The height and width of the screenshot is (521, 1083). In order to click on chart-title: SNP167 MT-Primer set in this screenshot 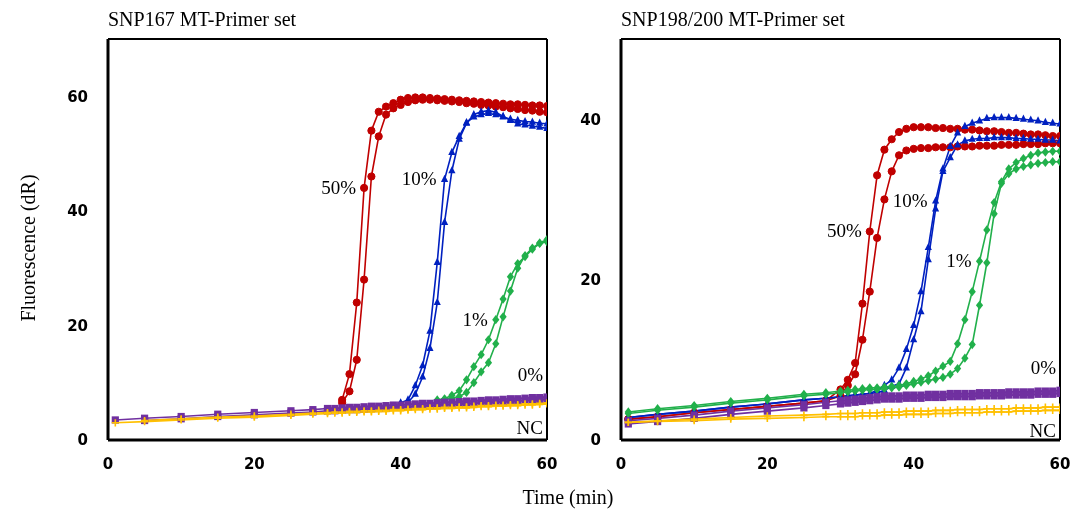, I will do `click(202, 19)`.